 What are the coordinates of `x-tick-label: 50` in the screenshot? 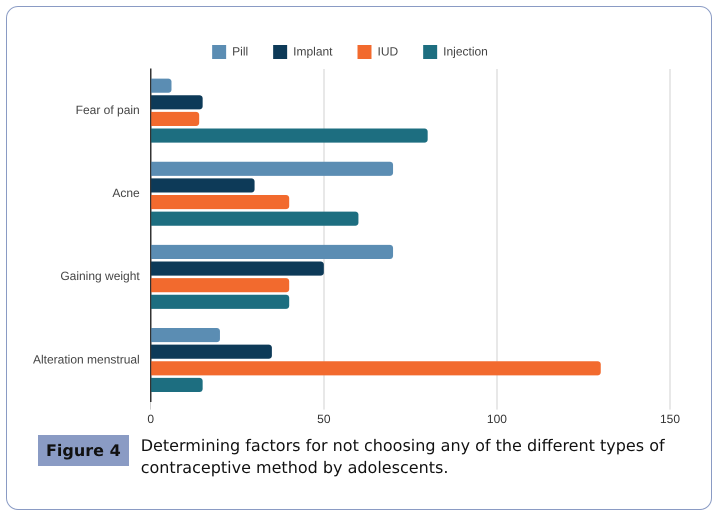 It's located at (324, 419).